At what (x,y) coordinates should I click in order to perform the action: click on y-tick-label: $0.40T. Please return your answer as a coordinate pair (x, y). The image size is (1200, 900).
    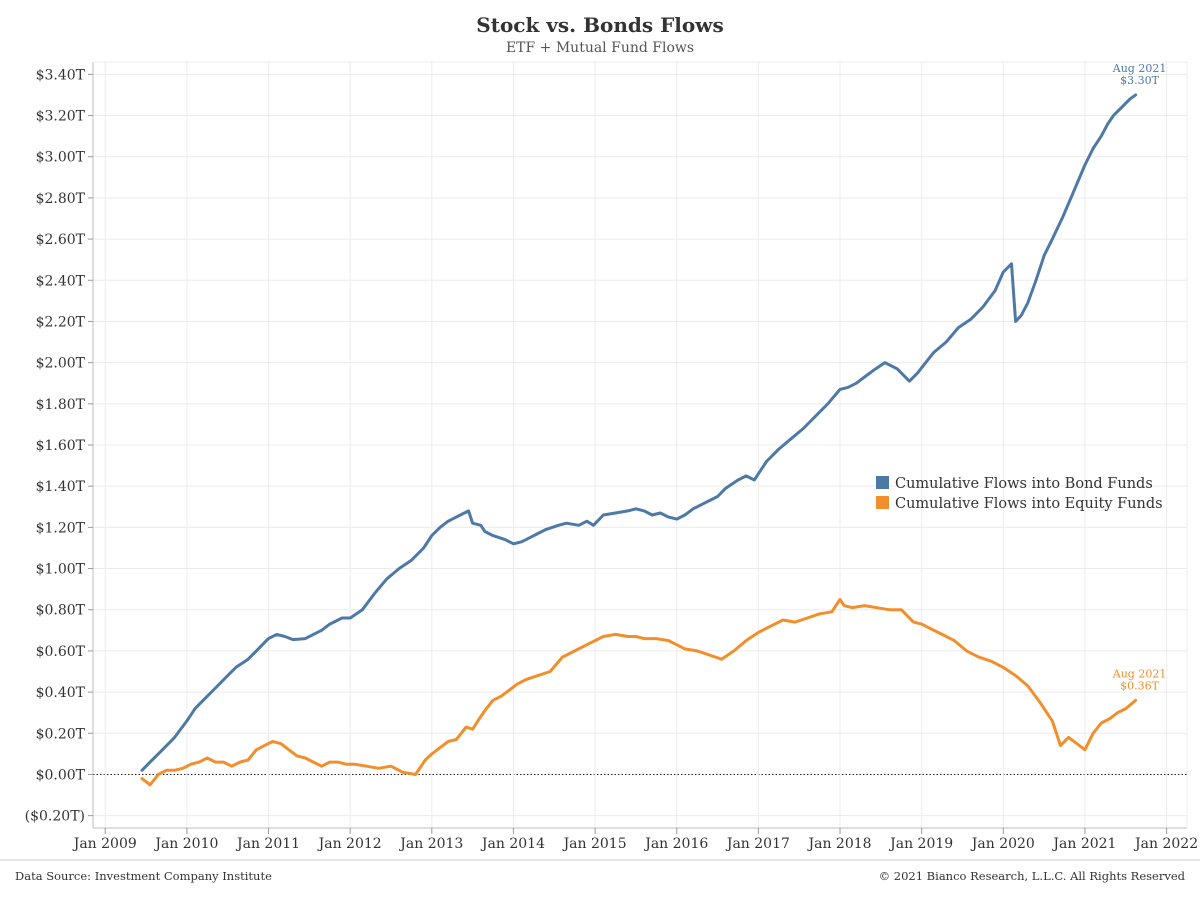
    Looking at the image, I should click on (61, 693).